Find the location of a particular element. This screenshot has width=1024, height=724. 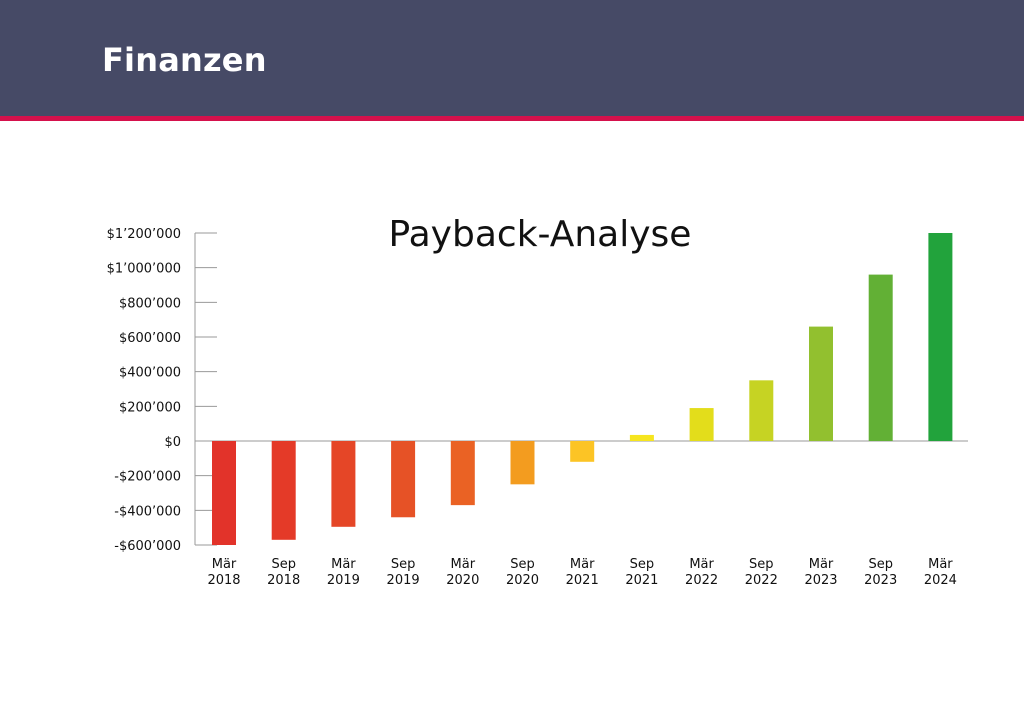

y-tick-label: $1’000’000 is located at coordinates (144, 269).